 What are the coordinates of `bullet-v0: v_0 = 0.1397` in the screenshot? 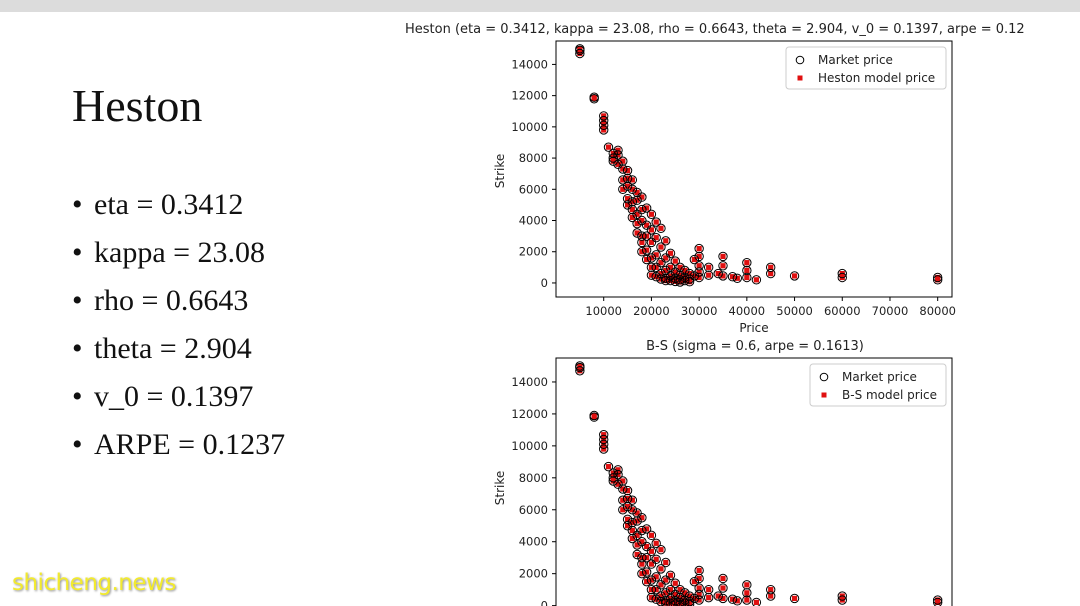 It's located at (178, 399).